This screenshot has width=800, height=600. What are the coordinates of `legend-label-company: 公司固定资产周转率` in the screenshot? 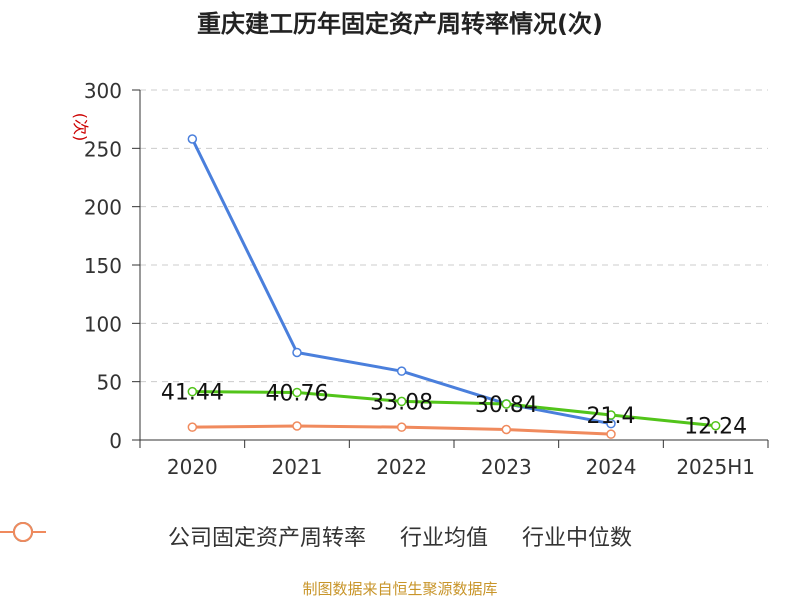 It's located at (266, 538).